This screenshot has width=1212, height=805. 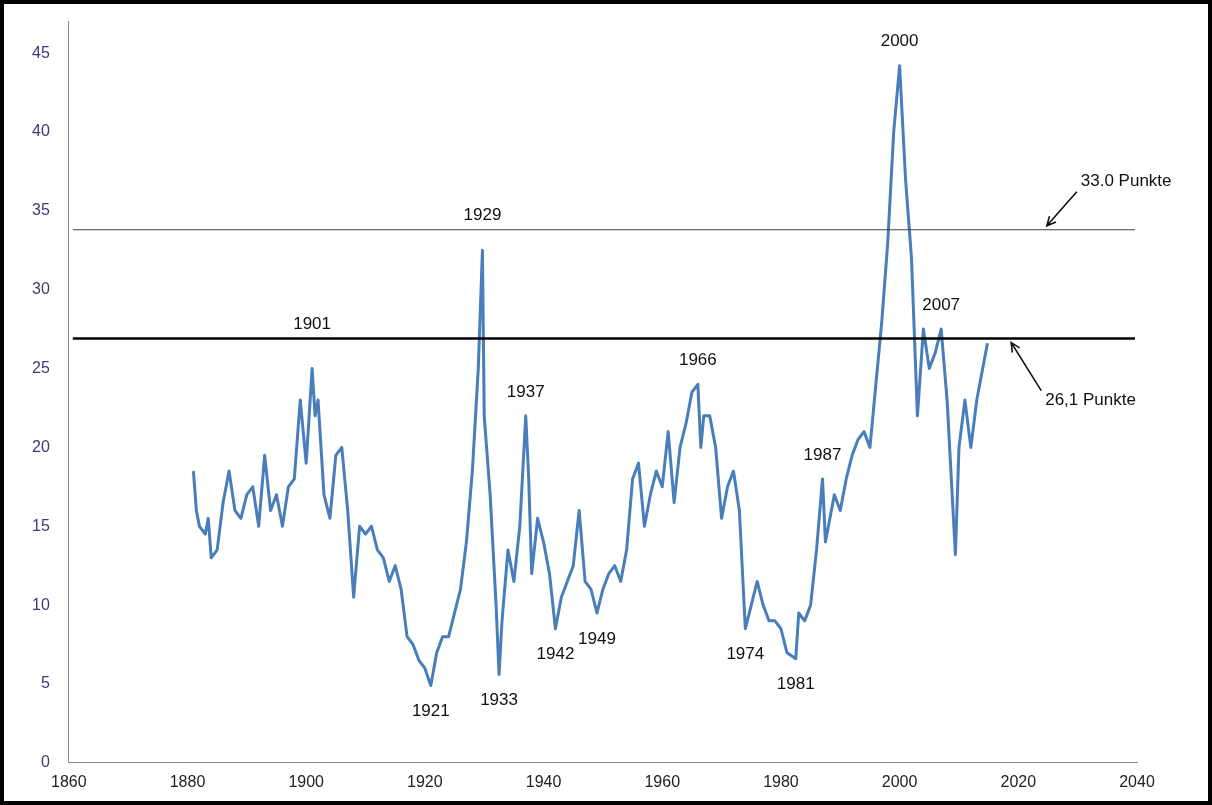 What do you see at coordinates (482, 215) in the screenshot?
I see `annotation: 1929` at bounding box center [482, 215].